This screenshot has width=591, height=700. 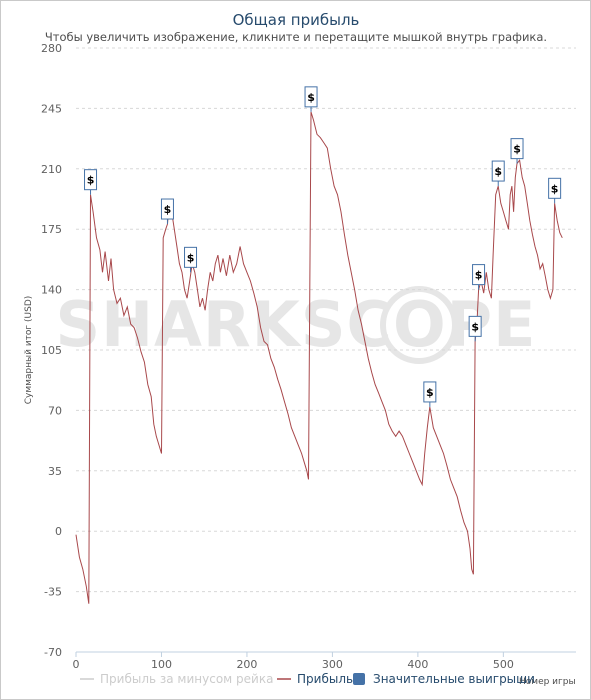 What do you see at coordinates (55, 471) in the screenshot?
I see `y-tick-label: 35` at bounding box center [55, 471].